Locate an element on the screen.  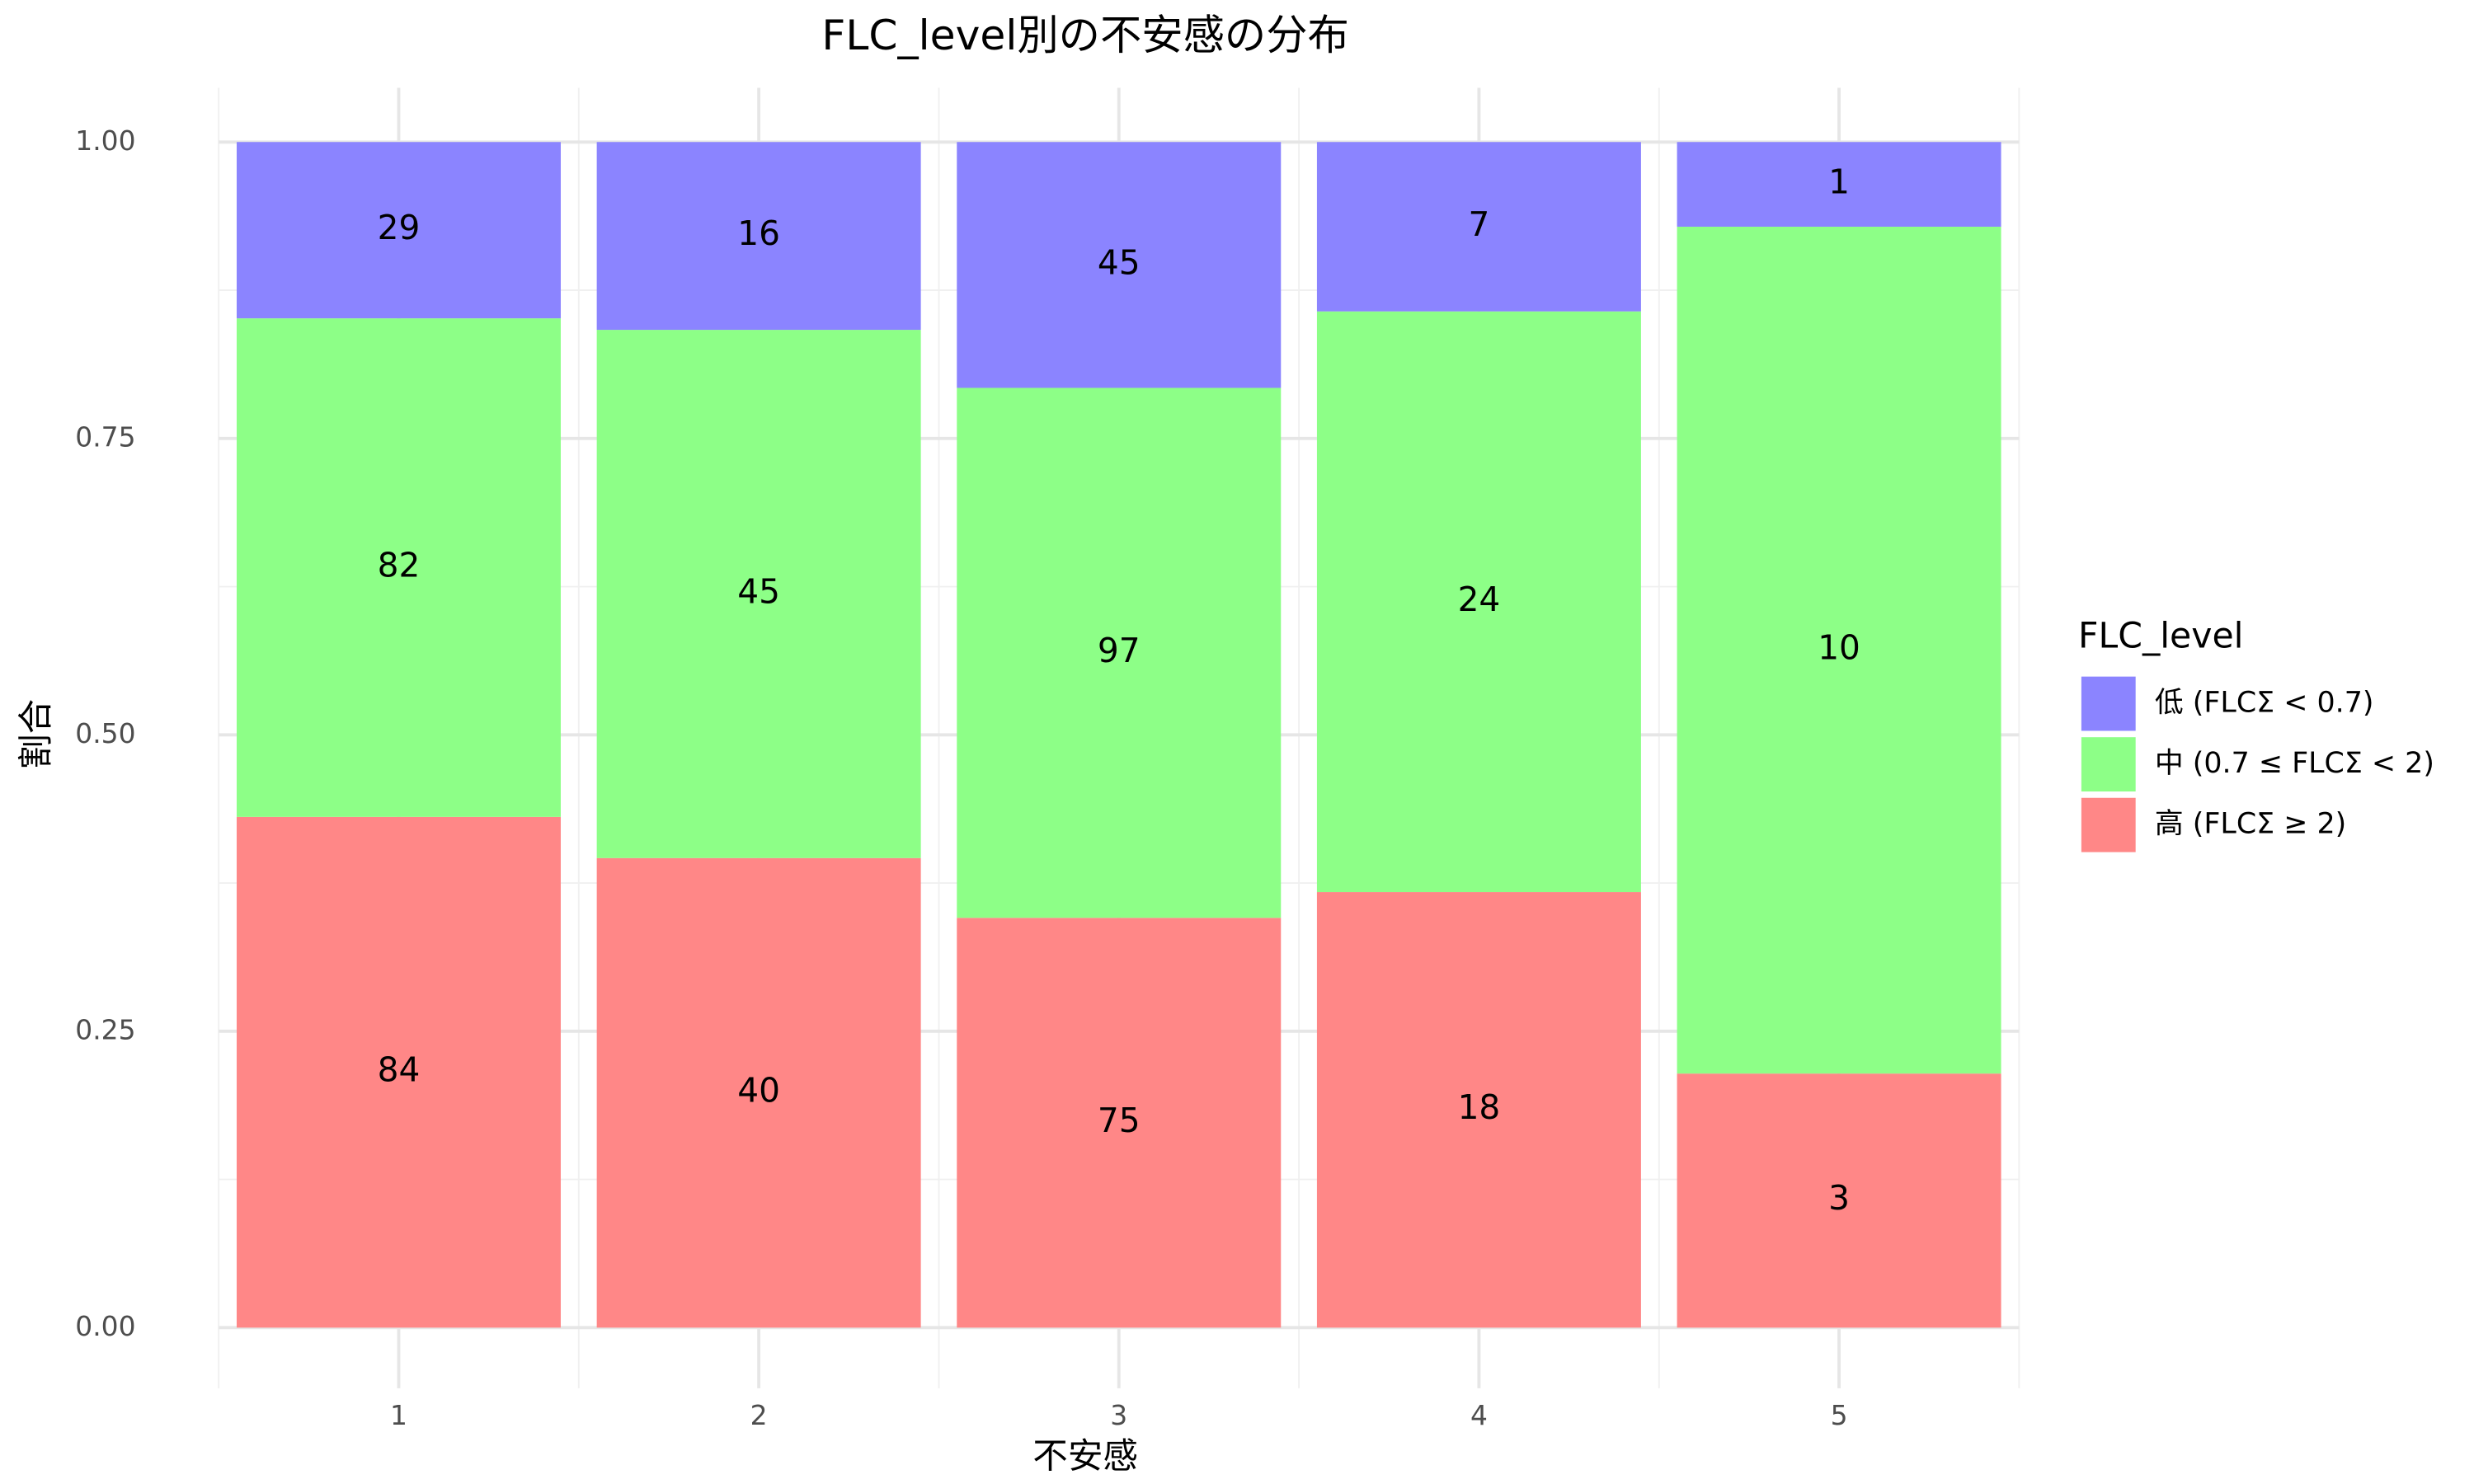
chart-title: FLC_level別の不安感の分布 is located at coordinates (1084, 35).